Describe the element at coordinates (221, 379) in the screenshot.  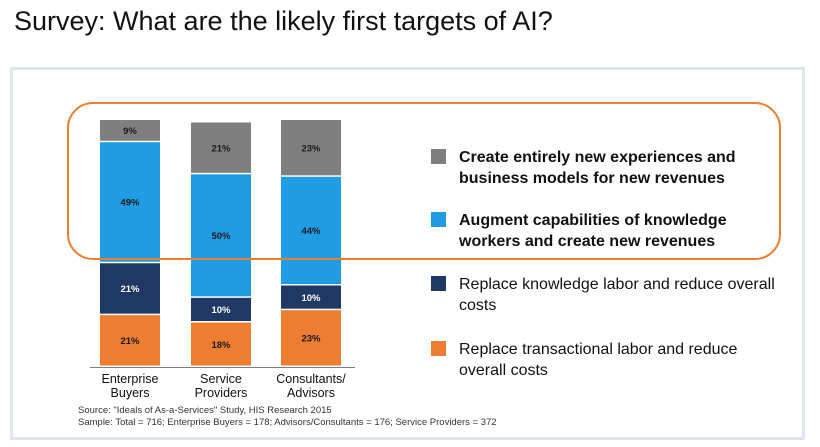
I see `category-label: Service` at that location.